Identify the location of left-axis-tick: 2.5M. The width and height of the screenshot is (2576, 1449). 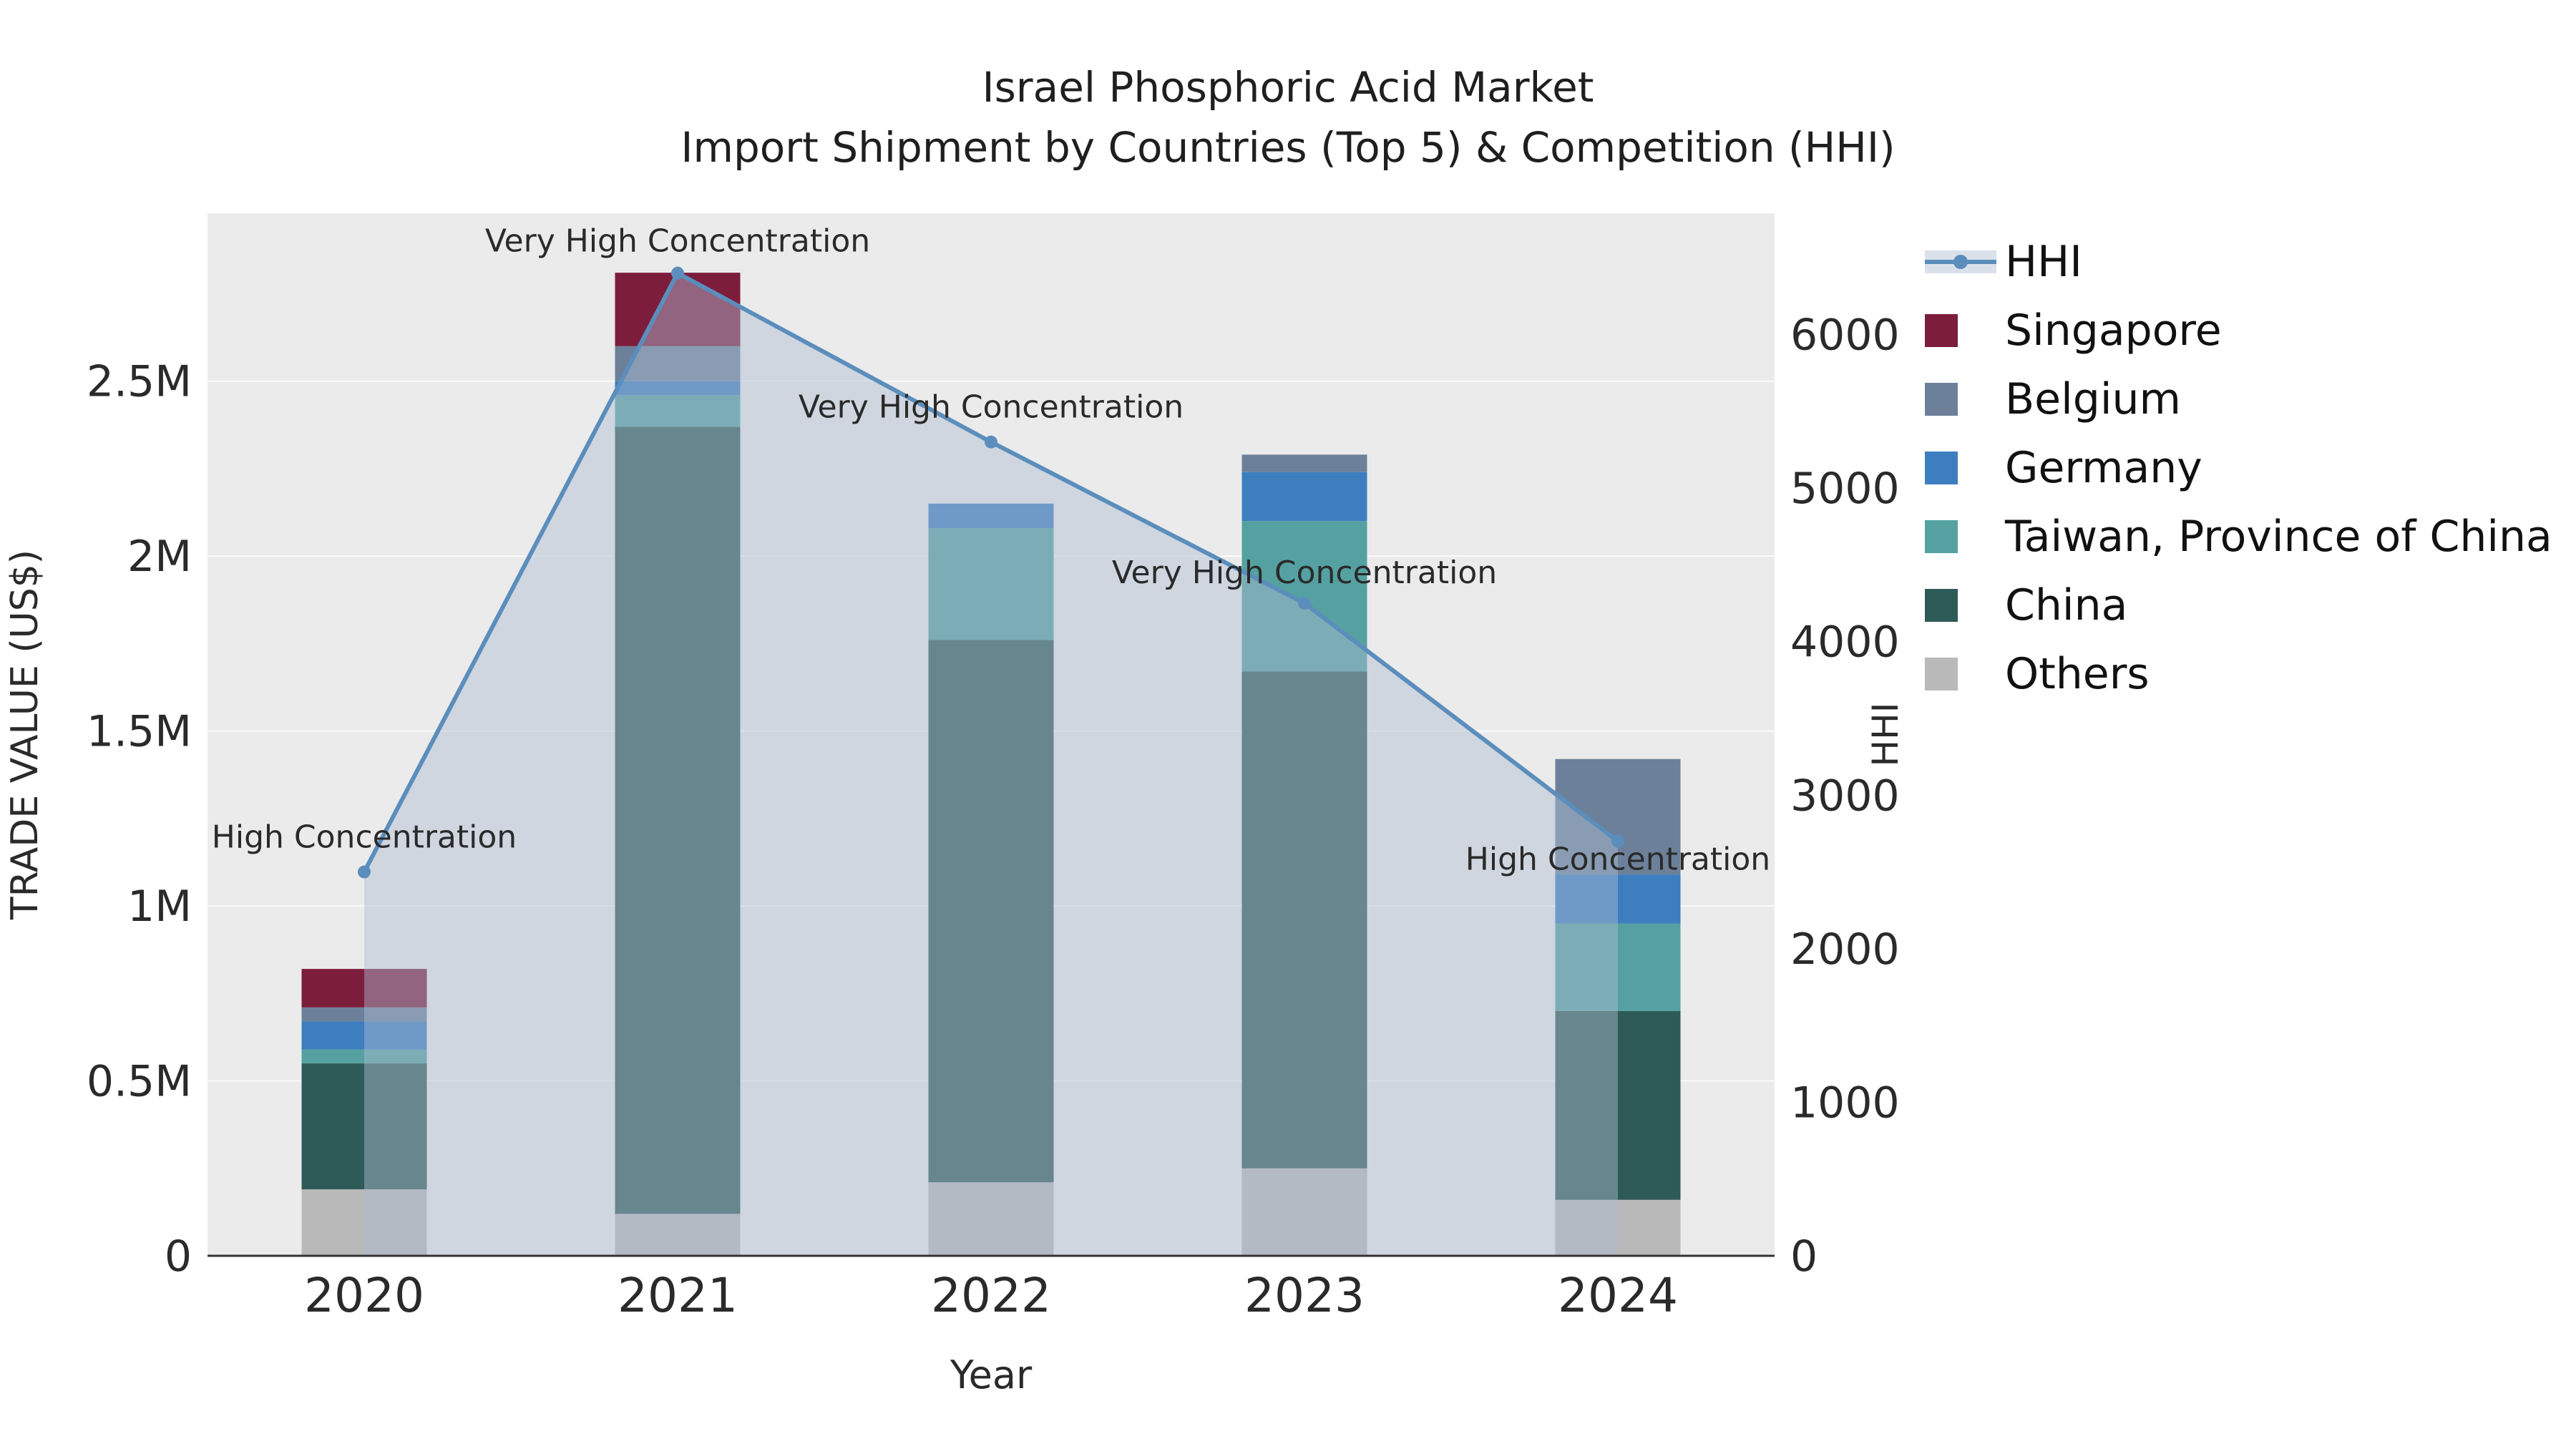
(139, 382).